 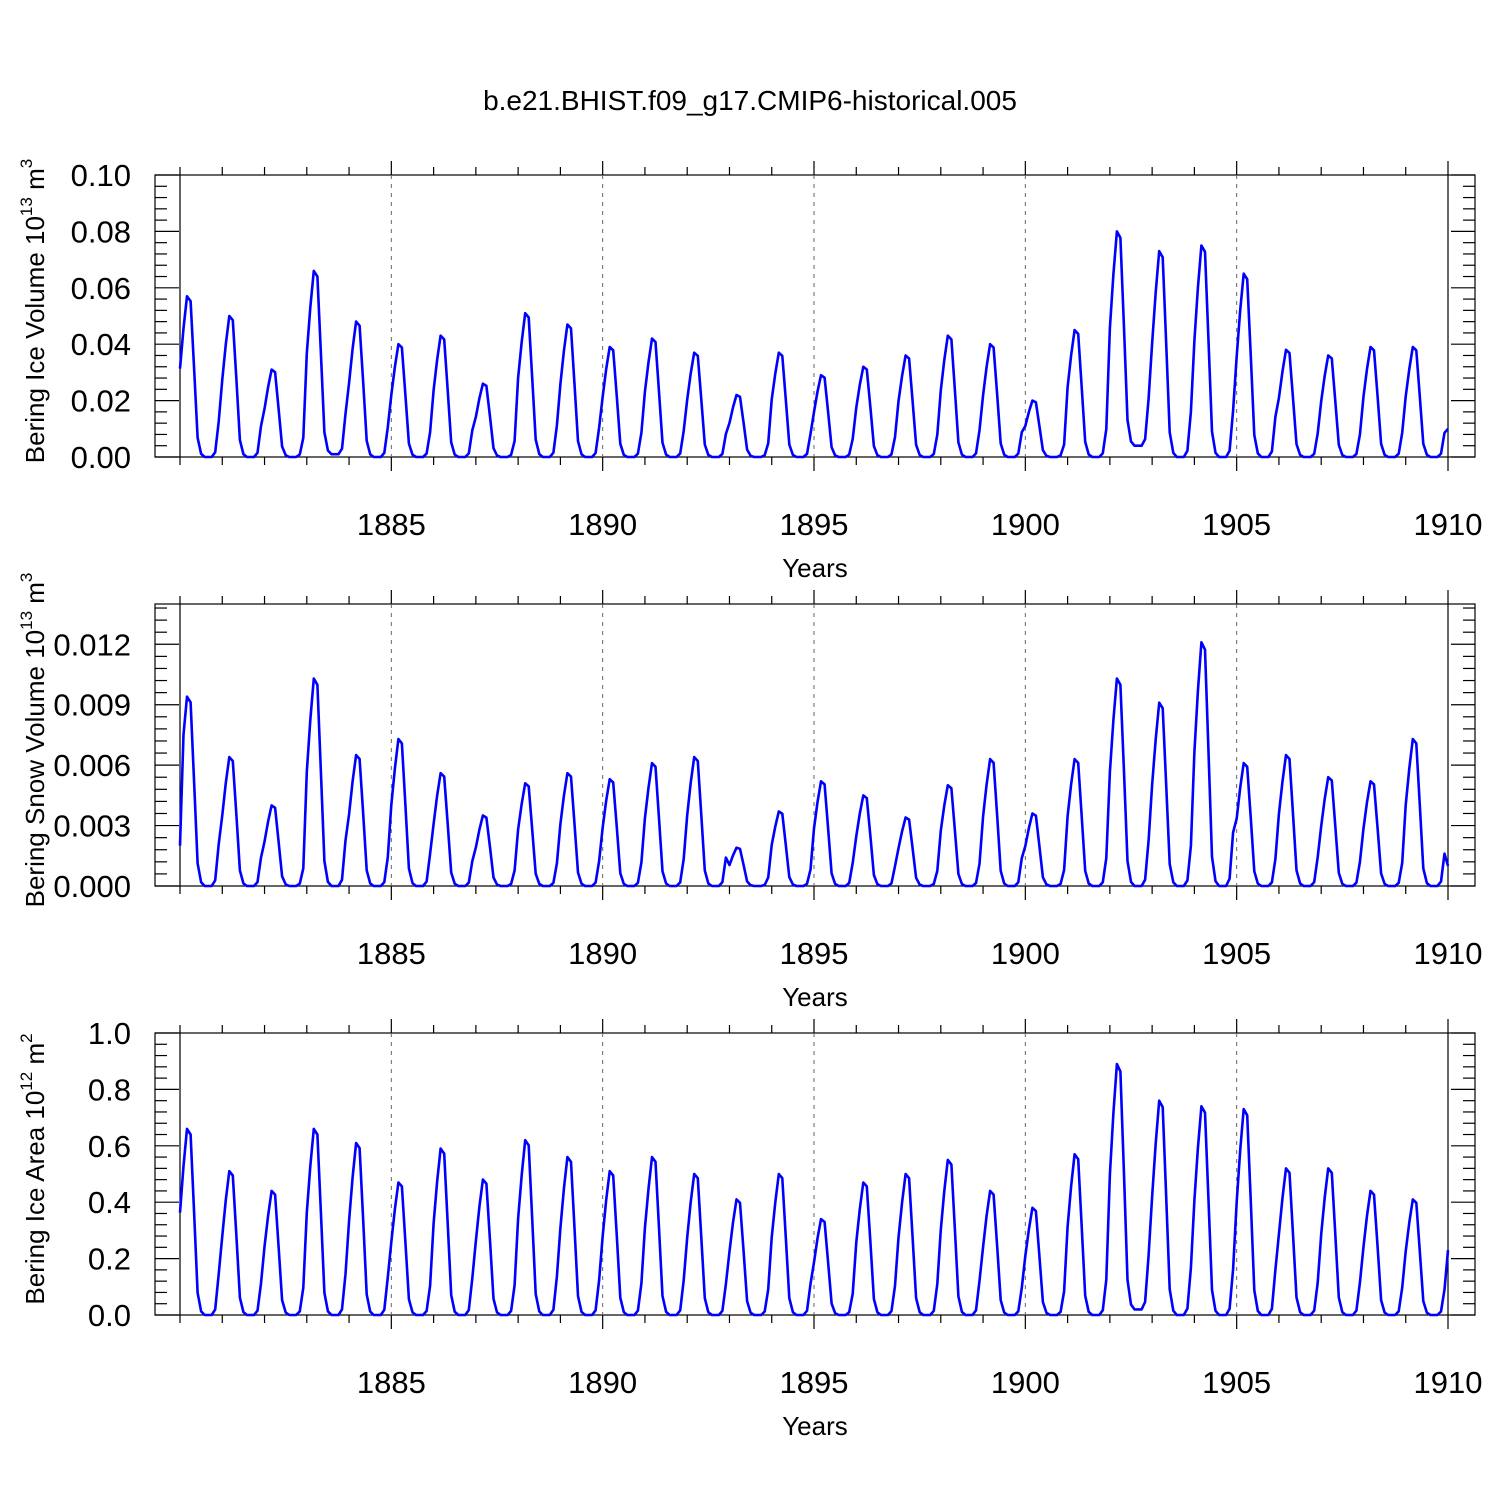 I want to click on y-tick-label: 0.6, so click(x=109, y=1146).